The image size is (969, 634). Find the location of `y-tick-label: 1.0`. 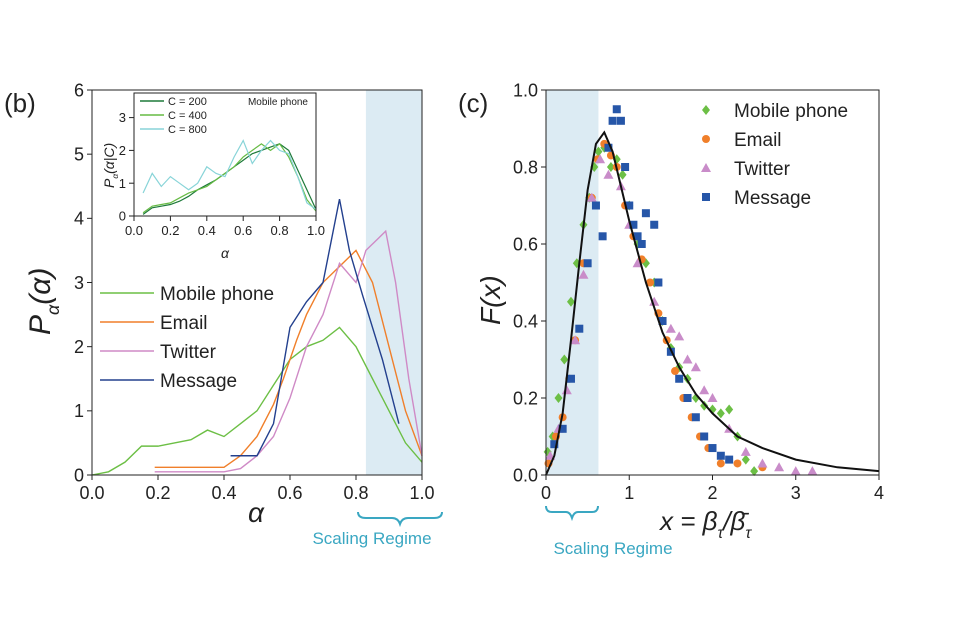

y-tick-label: 1.0 is located at coordinates (525, 90).